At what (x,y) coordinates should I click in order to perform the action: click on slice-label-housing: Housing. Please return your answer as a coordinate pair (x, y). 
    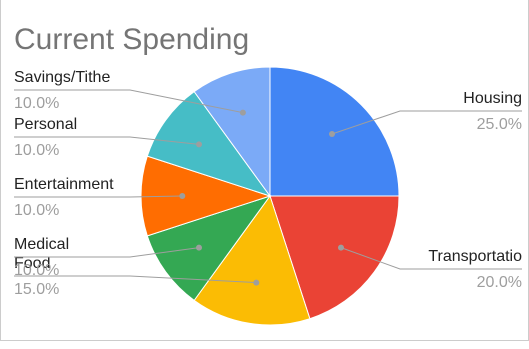
    Looking at the image, I should click on (492, 98).